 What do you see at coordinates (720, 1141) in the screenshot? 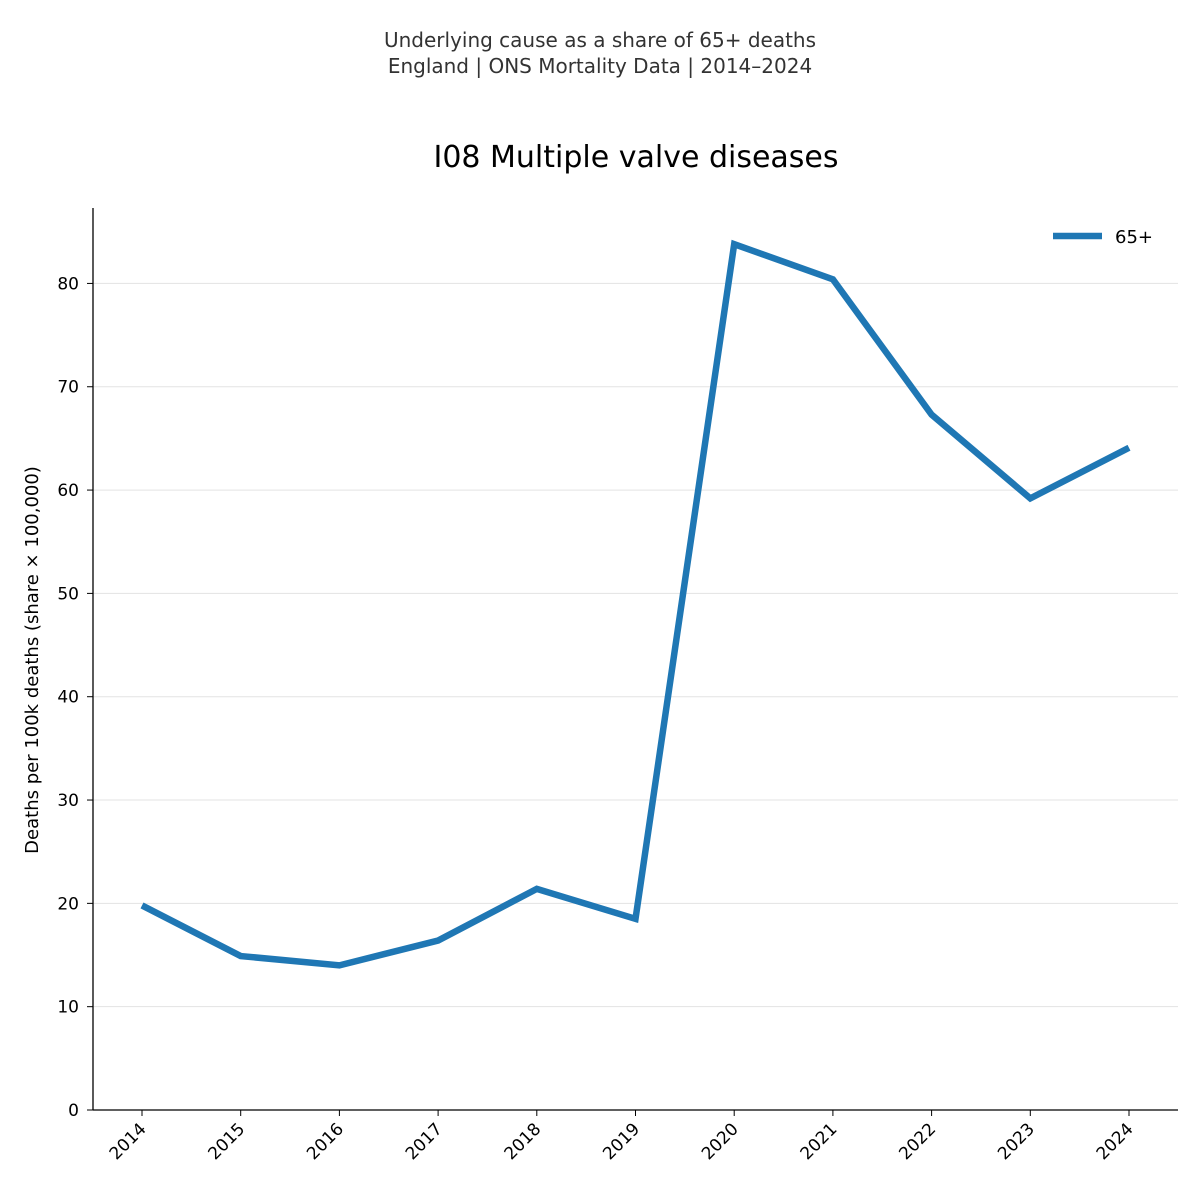
I see `x-tick-label: 2020` at bounding box center [720, 1141].